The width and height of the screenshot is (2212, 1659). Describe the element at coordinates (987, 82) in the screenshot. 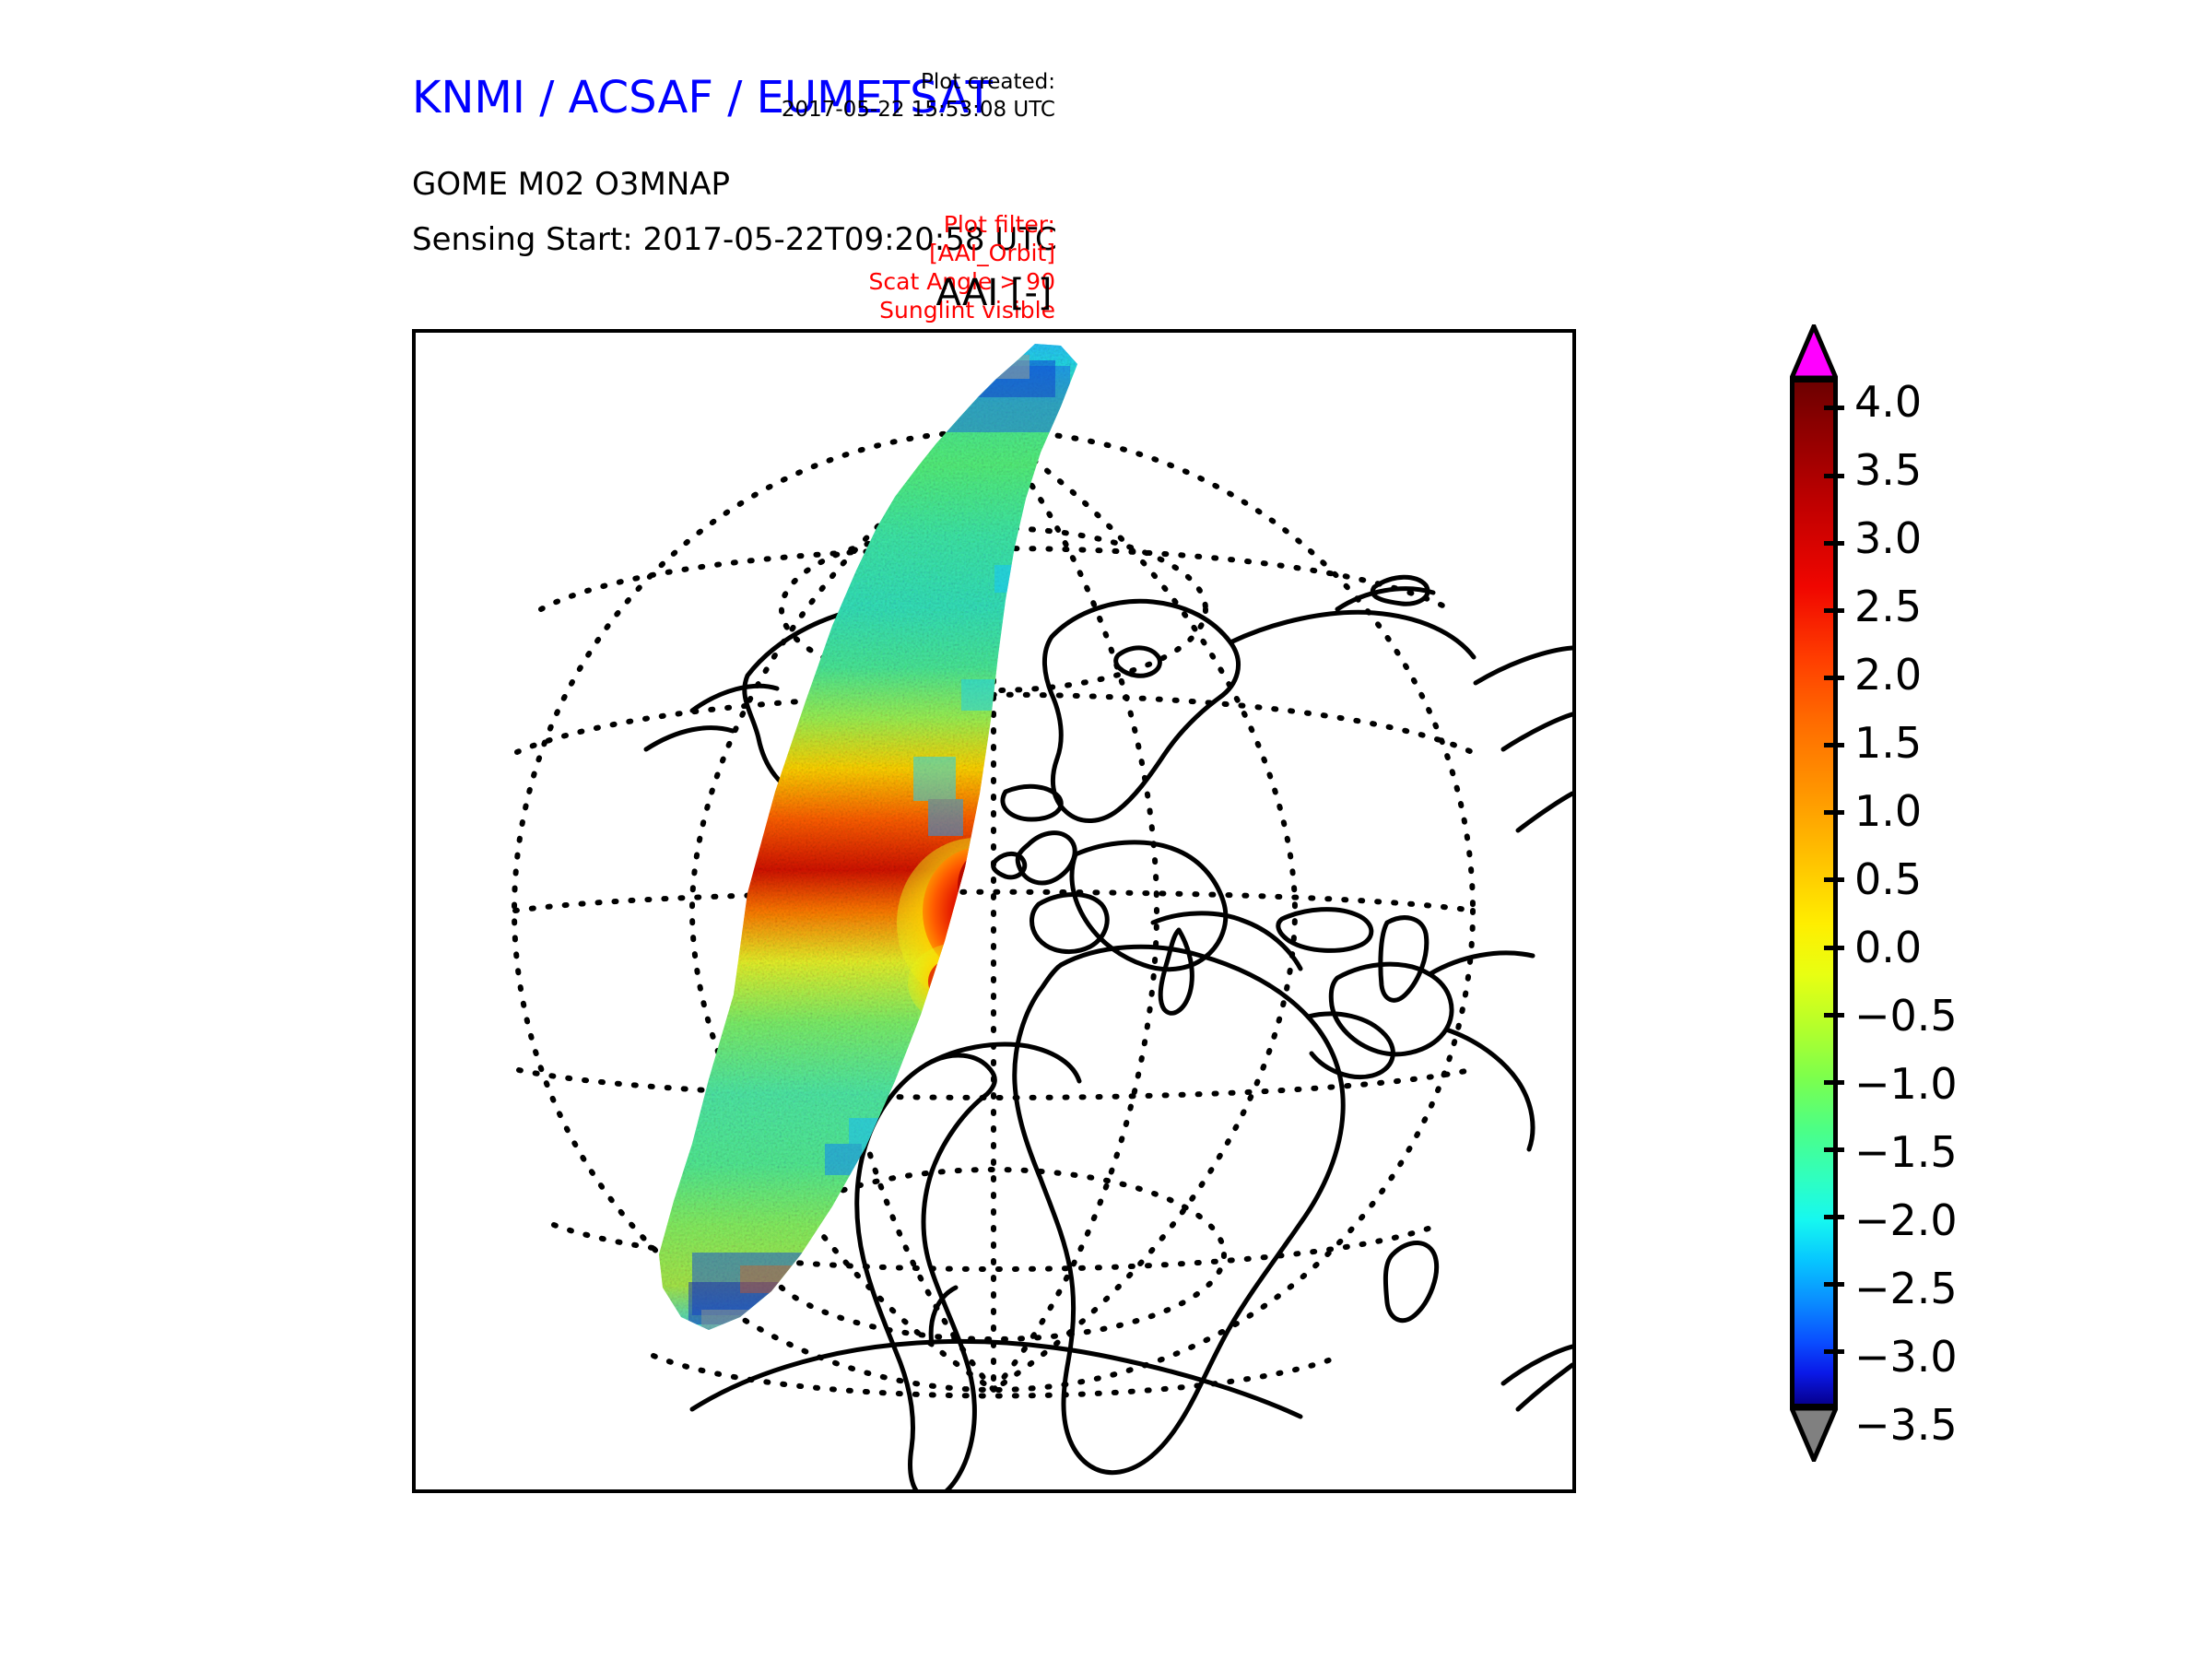

I see `plot-created-label: Plot created:` at that location.